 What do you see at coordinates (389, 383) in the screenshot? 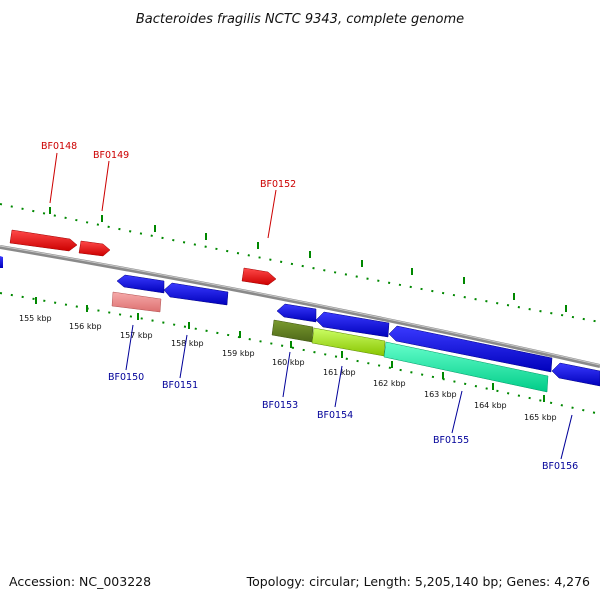
I see `scale-label: 162 kbp` at bounding box center [389, 383].